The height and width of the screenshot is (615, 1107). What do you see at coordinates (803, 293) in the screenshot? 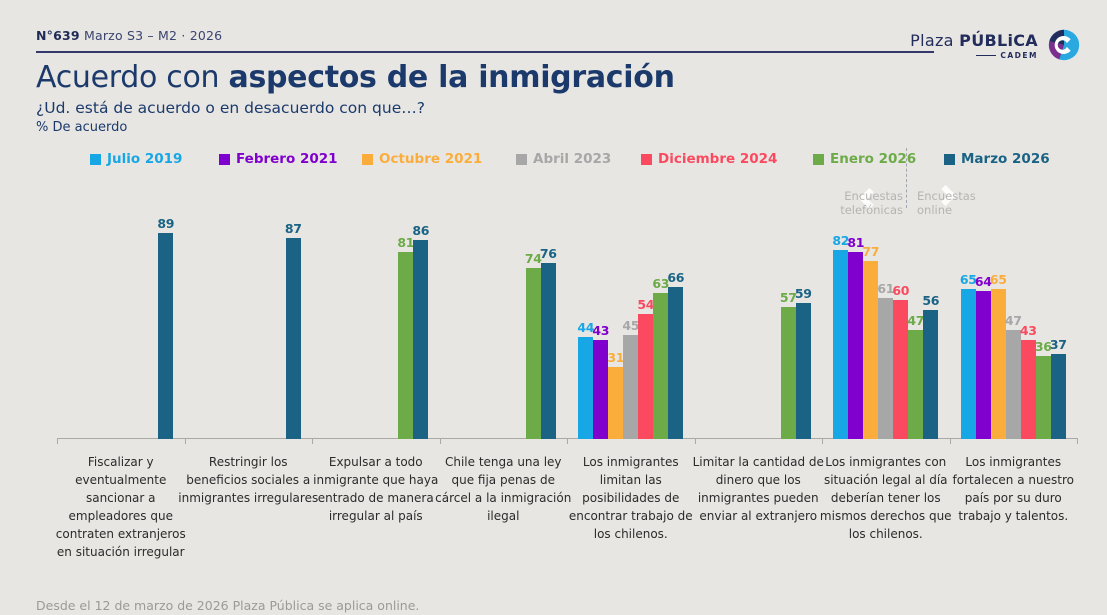
I see `bar-value-label: 59` at bounding box center [803, 293].